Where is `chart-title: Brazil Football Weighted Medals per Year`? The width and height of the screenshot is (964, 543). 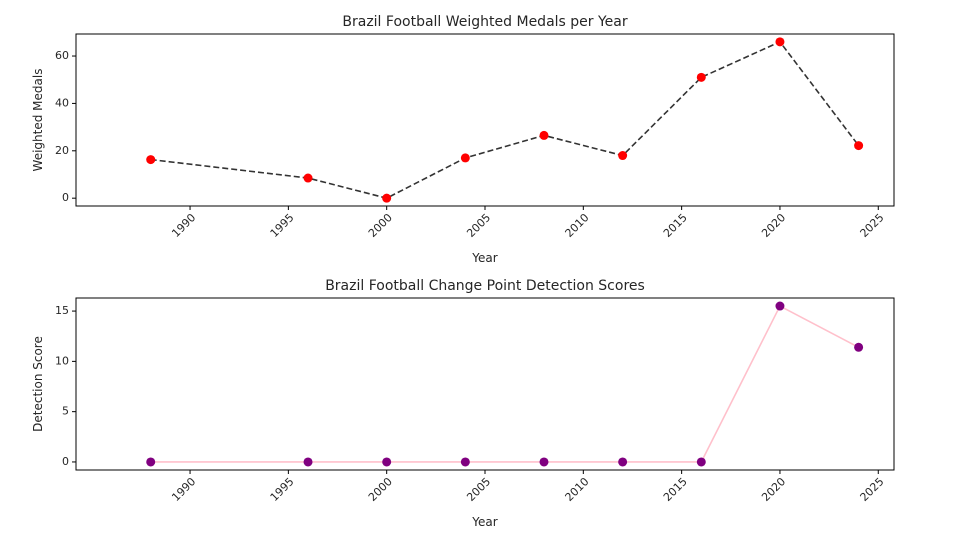 chart-title: Brazil Football Weighted Medals per Year is located at coordinates (484, 22).